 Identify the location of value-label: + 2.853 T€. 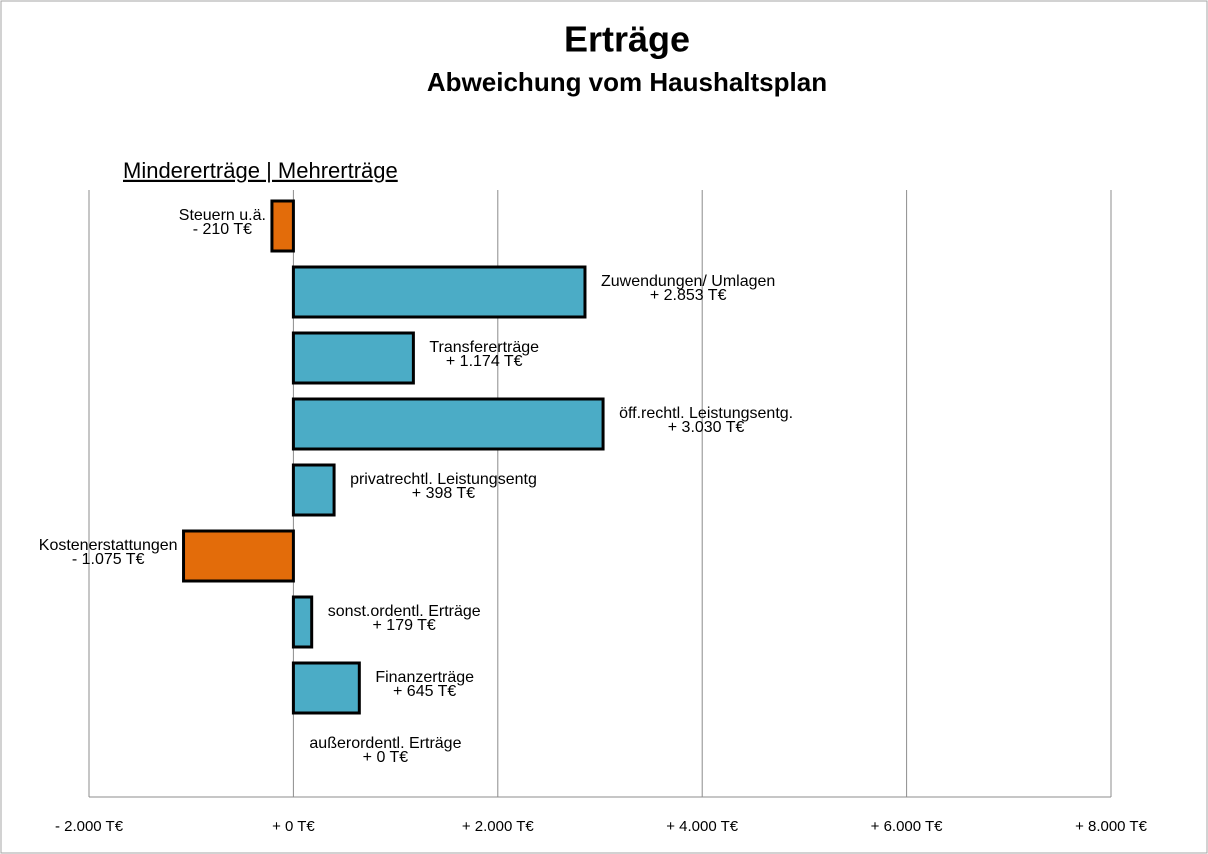
(688, 295).